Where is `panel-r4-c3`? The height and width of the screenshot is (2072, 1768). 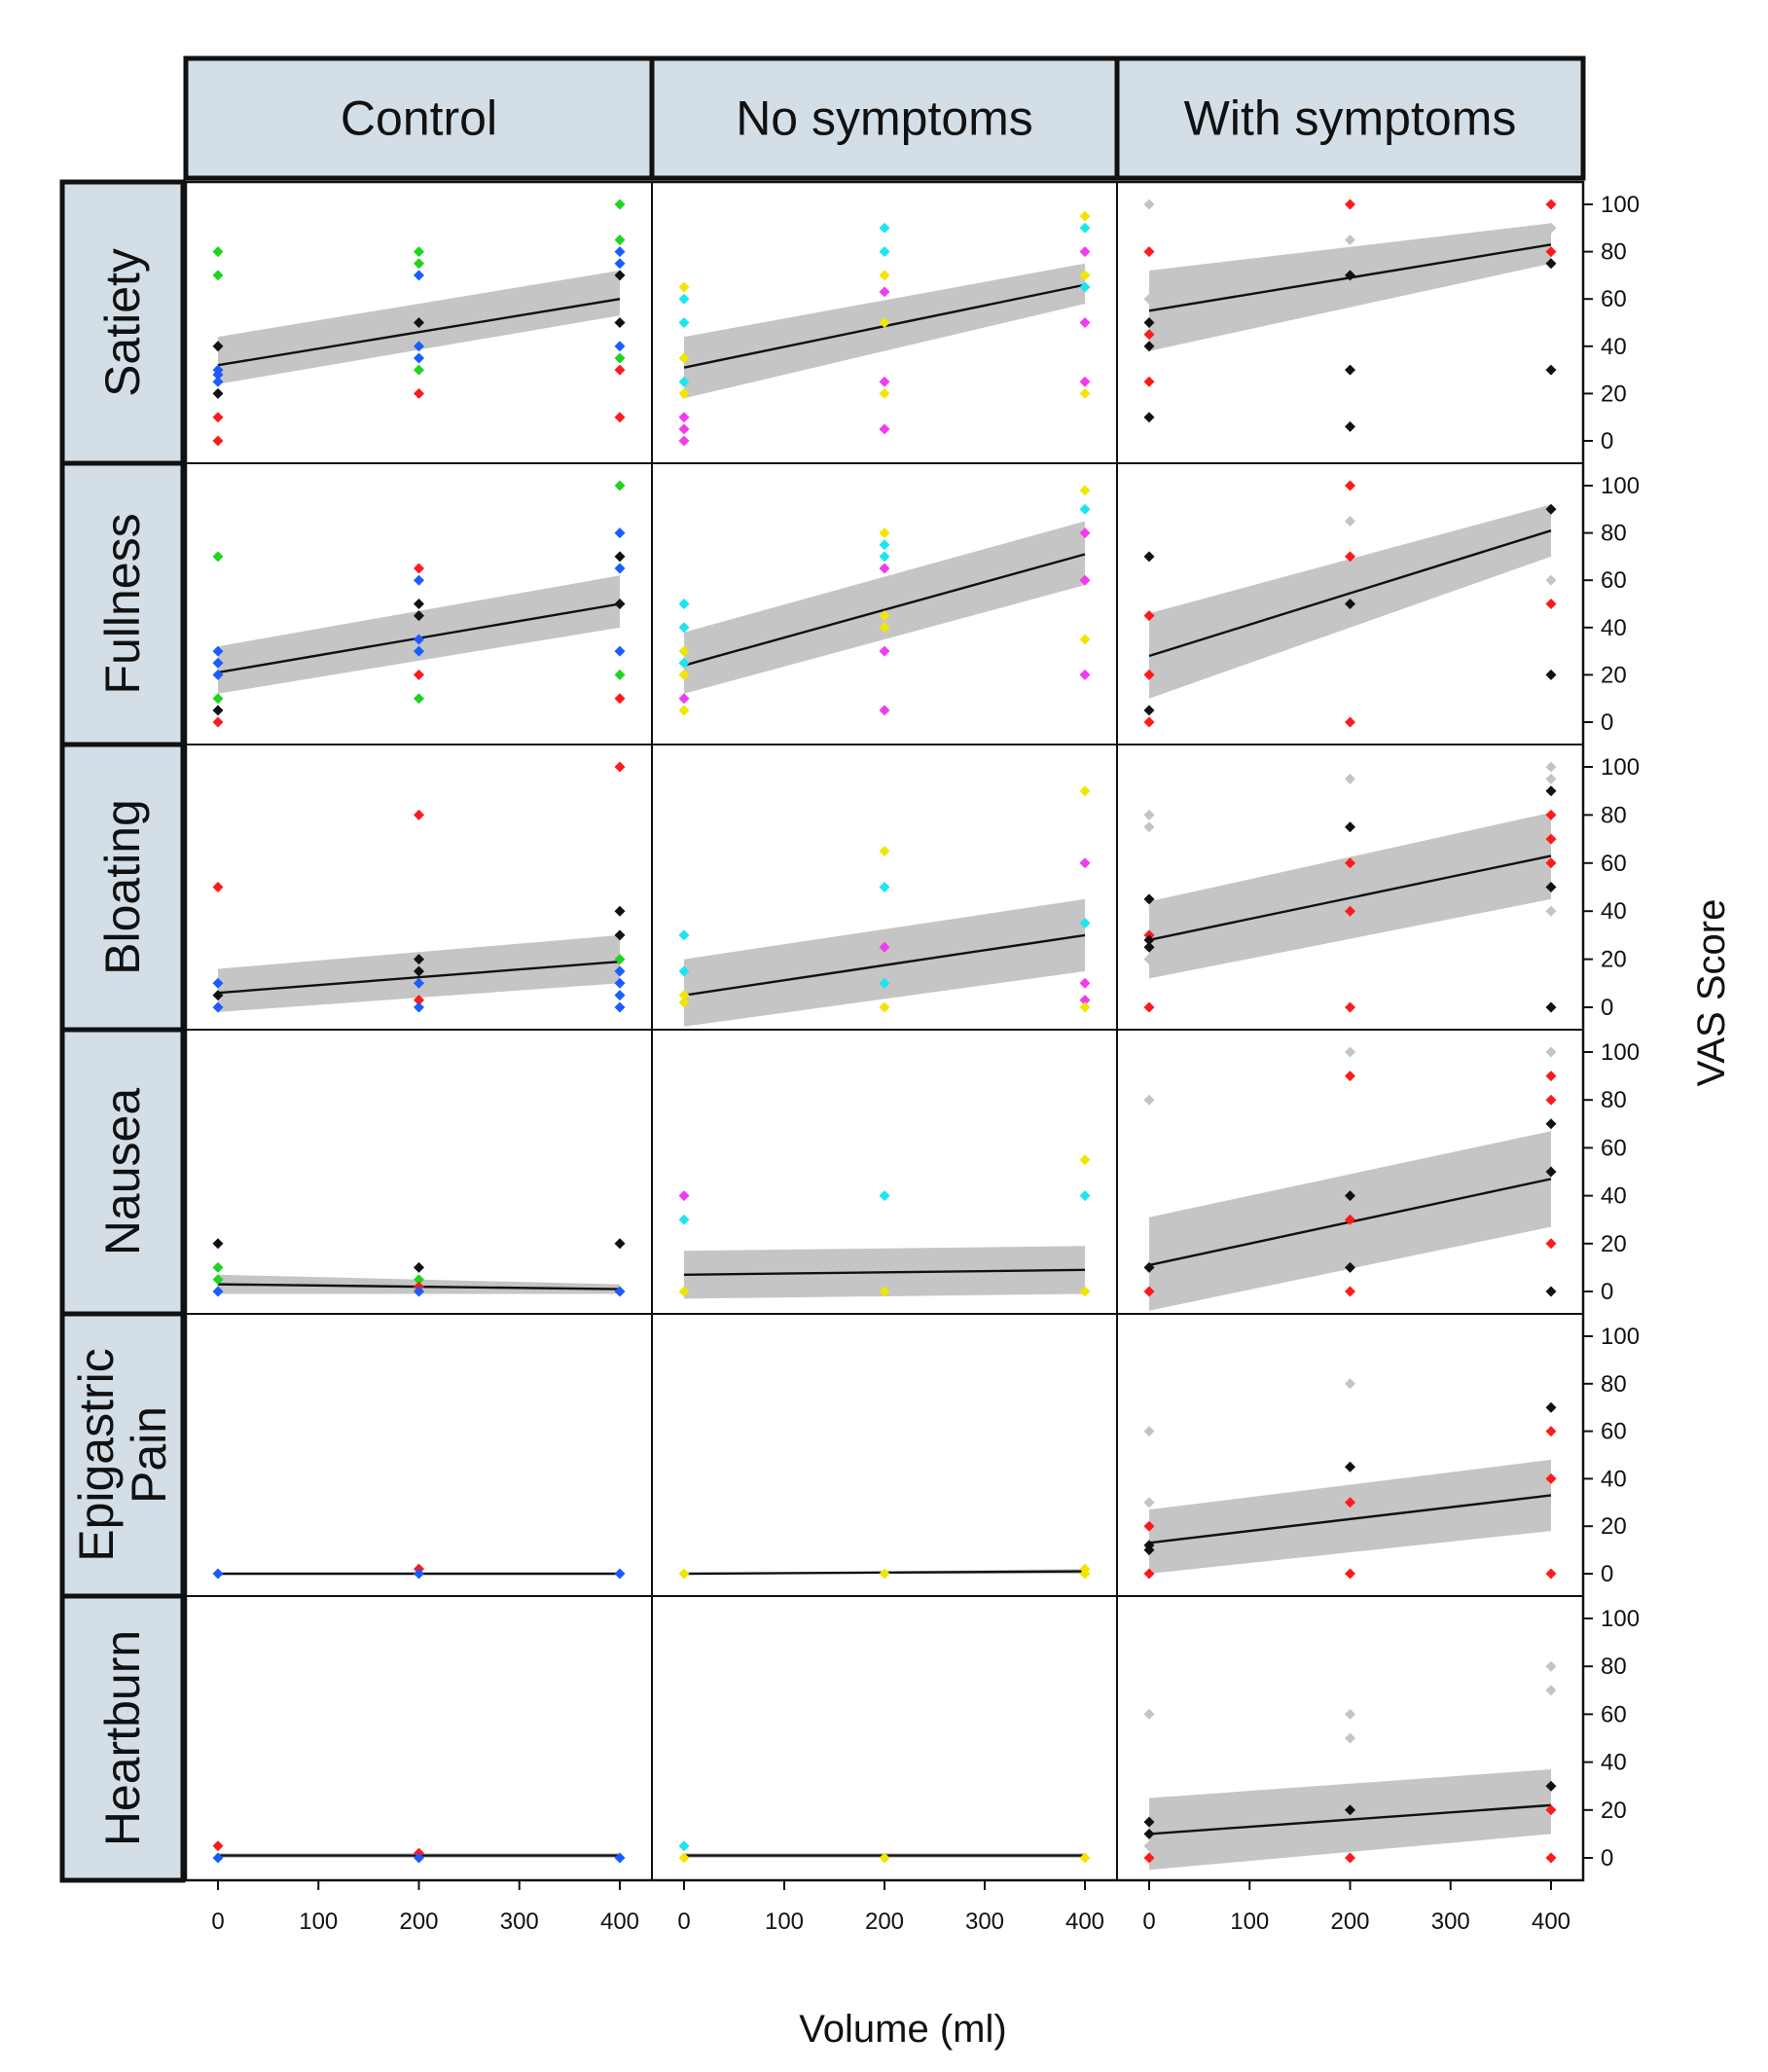
panel-r4-c3 is located at coordinates (1350, 1172).